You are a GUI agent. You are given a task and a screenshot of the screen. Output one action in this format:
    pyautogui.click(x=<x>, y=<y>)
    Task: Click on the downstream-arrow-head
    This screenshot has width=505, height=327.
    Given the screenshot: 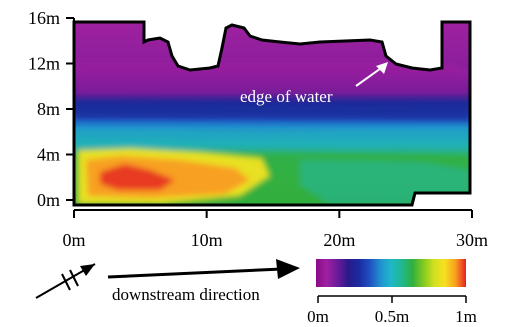 What is the action you would take?
    pyautogui.click(x=288, y=269)
    